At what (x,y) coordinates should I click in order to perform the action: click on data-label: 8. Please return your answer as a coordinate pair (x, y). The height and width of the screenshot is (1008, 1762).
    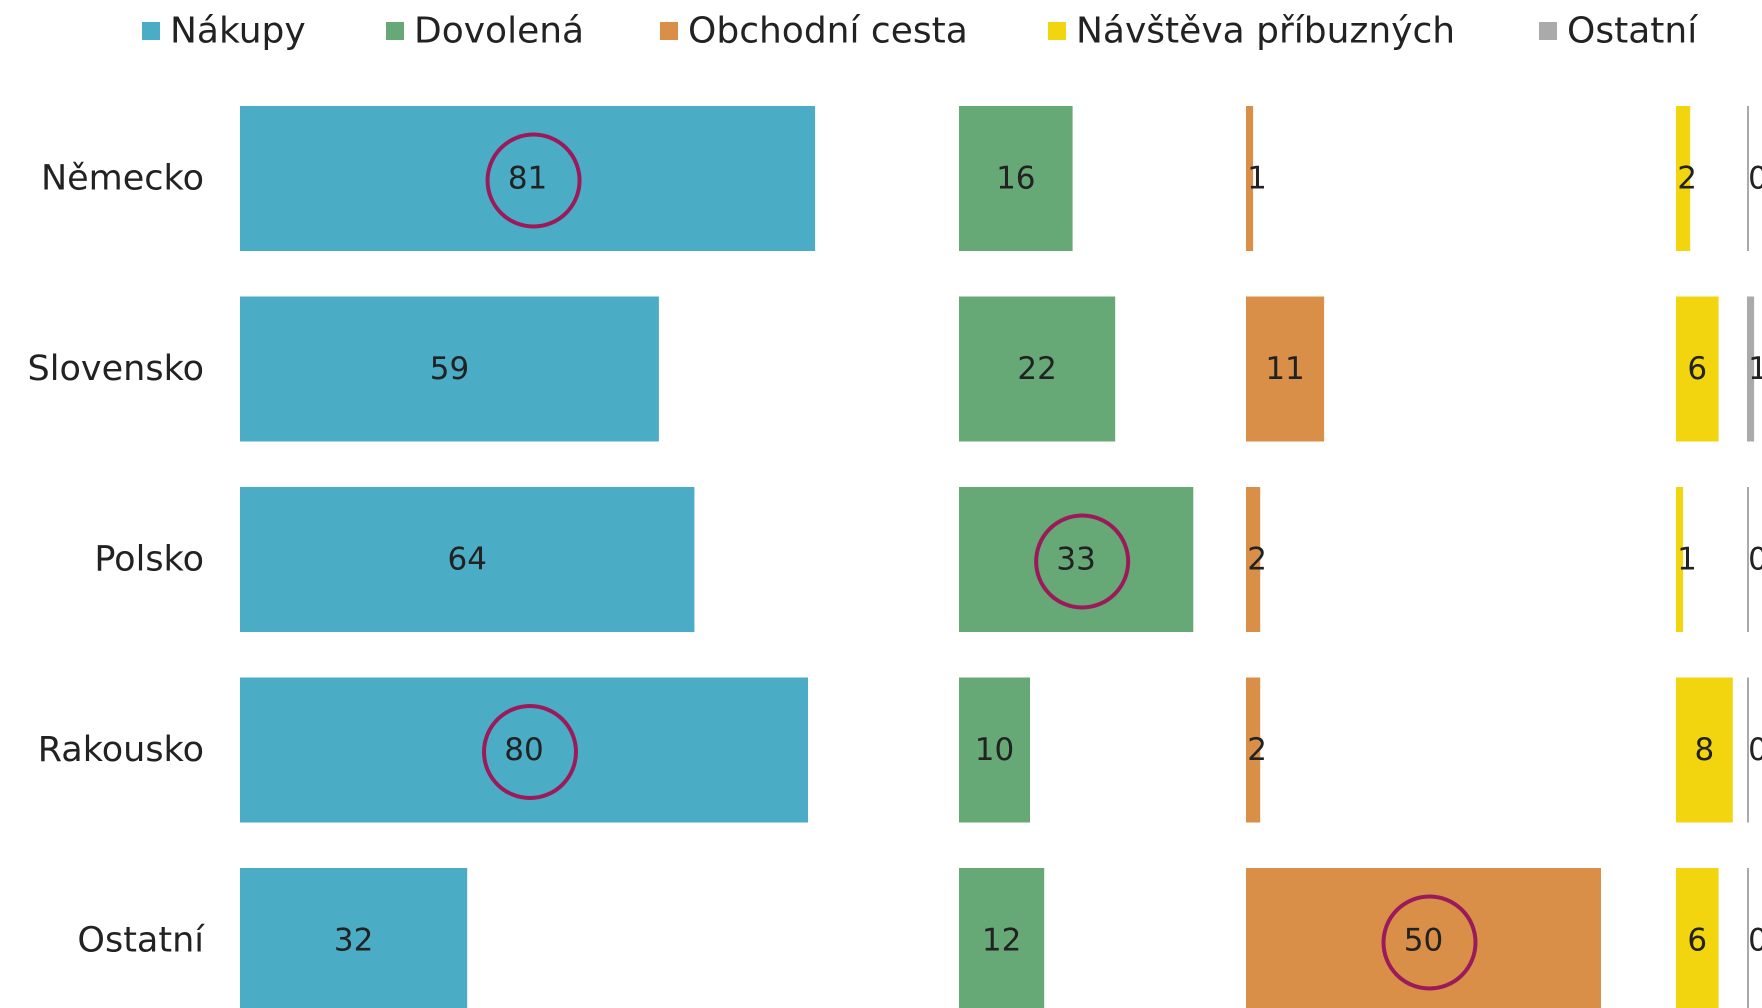
    Looking at the image, I should click on (1705, 750).